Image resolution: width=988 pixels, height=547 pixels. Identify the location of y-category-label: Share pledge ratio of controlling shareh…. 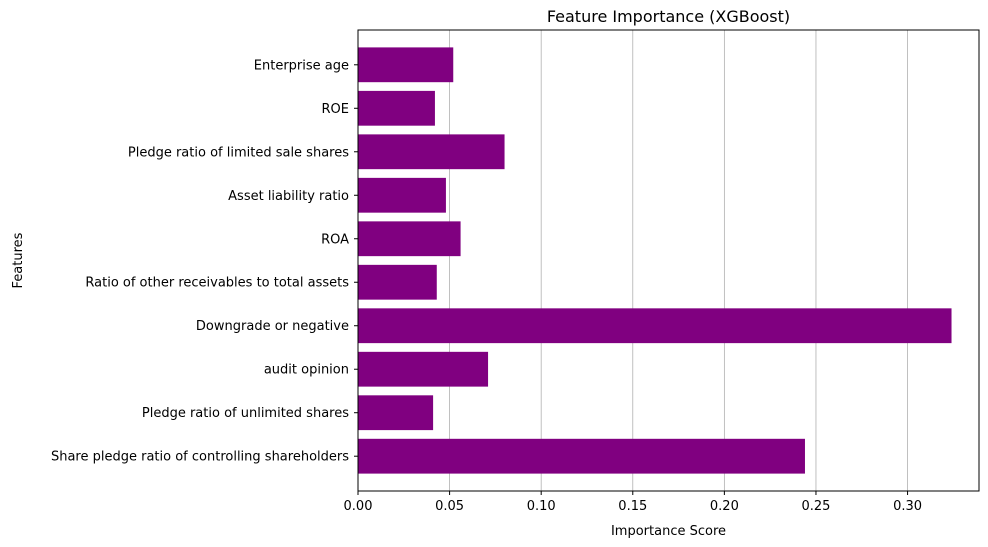
(200, 457).